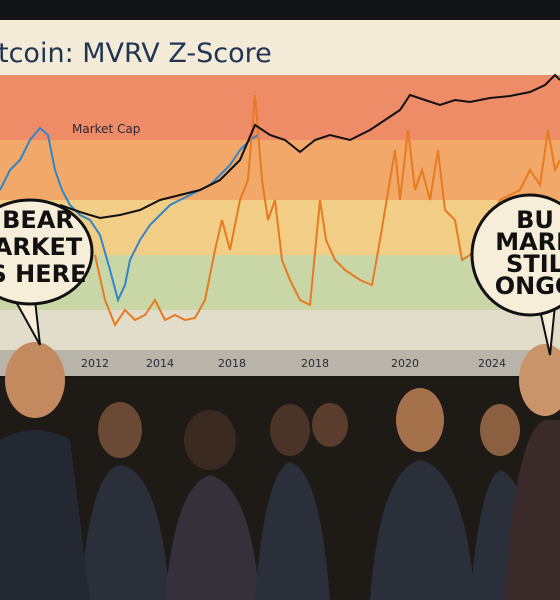 This screenshot has width=560, height=600. Describe the element at coordinates (95, 363) in the screenshot. I see `x-label: 2012` at that location.